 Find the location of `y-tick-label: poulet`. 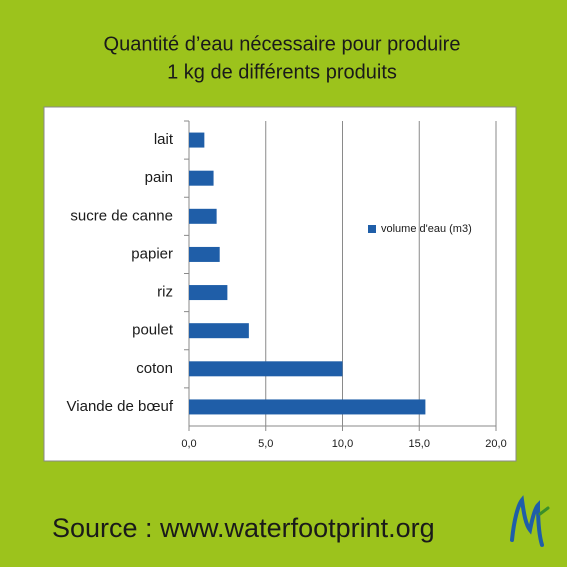

y-tick-label: poulet is located at coordinates (153, 330).